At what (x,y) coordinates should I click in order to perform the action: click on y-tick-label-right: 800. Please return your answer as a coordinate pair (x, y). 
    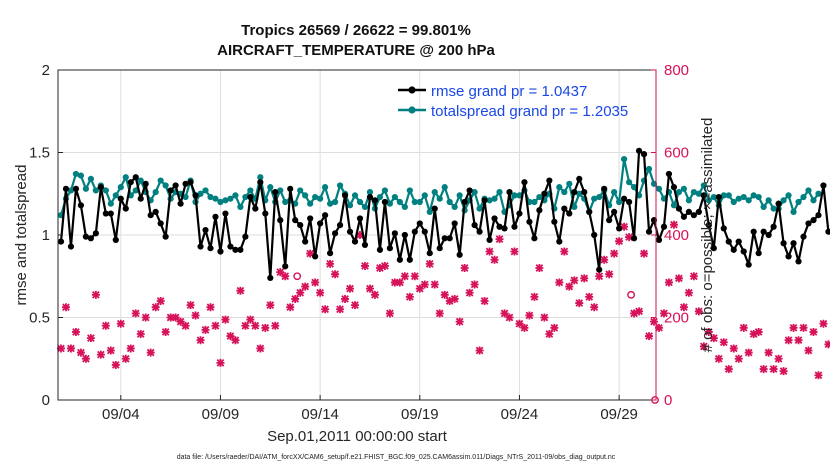
    Looking at the image, I should click on (676, 70).